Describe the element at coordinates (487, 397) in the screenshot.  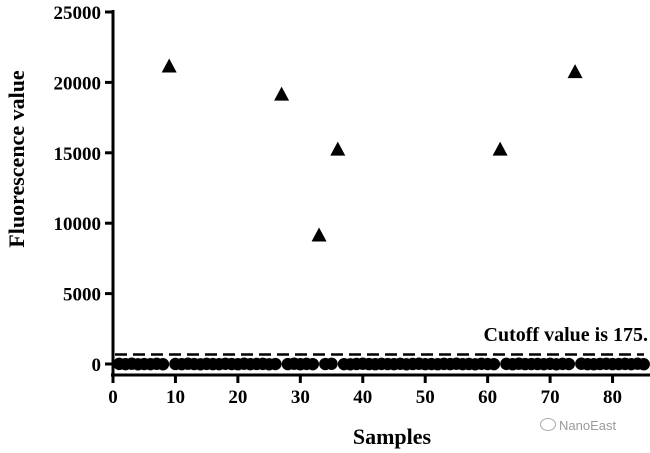
I see `x-tick-label: 60` at that location.